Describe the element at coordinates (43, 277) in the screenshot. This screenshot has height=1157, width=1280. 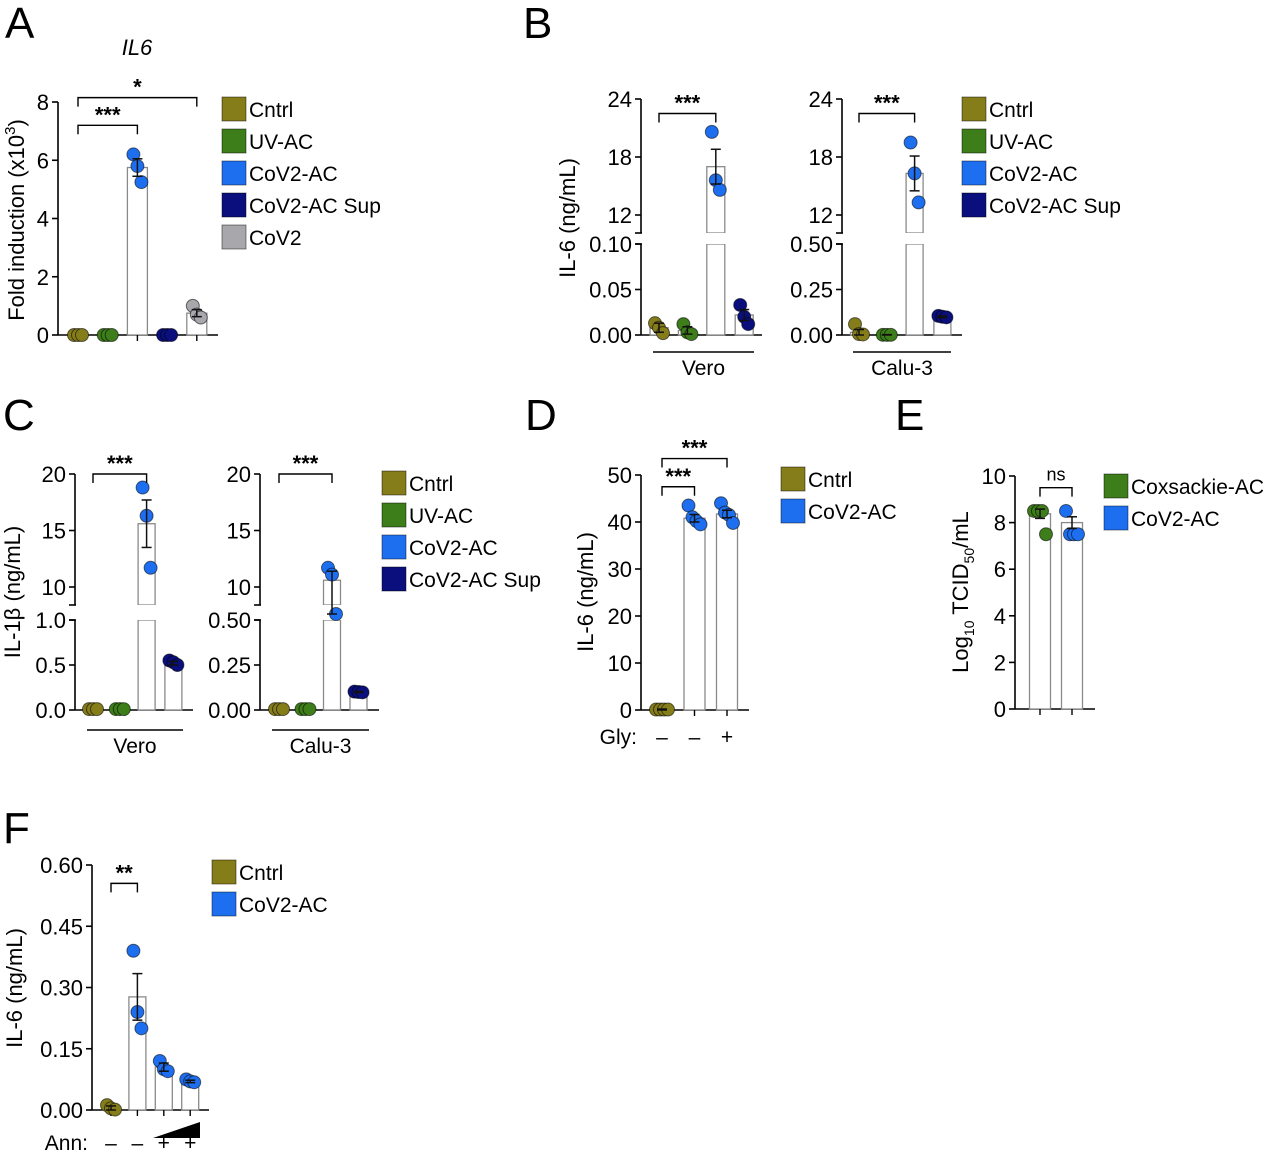
I see `y-tick-label: 2` at that location.